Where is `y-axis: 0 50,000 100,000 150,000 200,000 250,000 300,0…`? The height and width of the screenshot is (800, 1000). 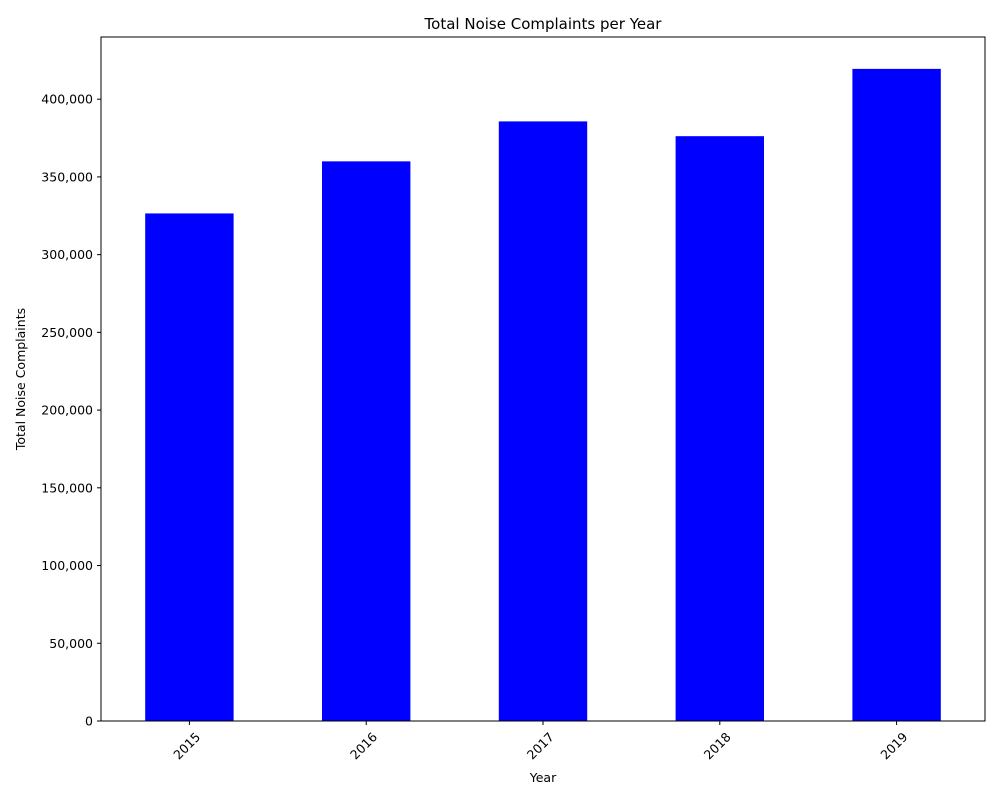 y-axis: 0 50,000 100,000 150,000 200,000 250,000 300,0… is located at coordinates (71, 410).